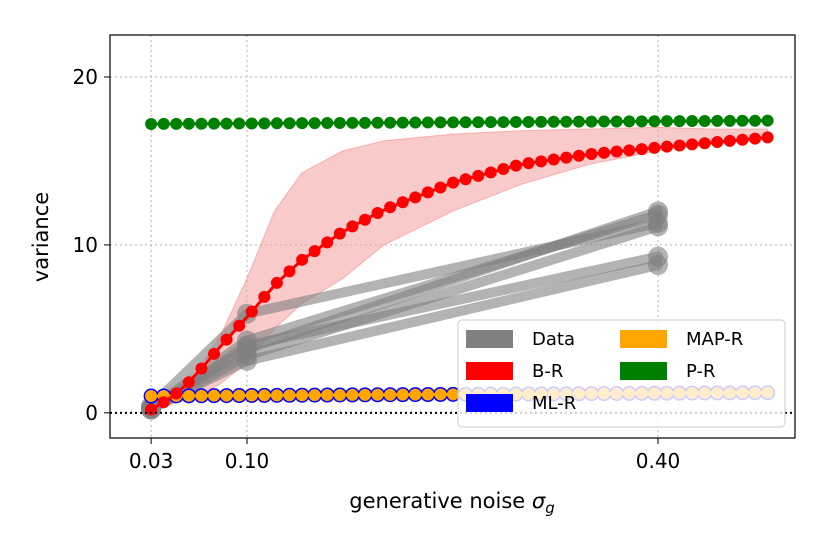 The image size is (830, 554). What do you see at coordinates (489, 371) in the screenshot?
I see `legend-swatch-br` at bounding box center [489, 371].